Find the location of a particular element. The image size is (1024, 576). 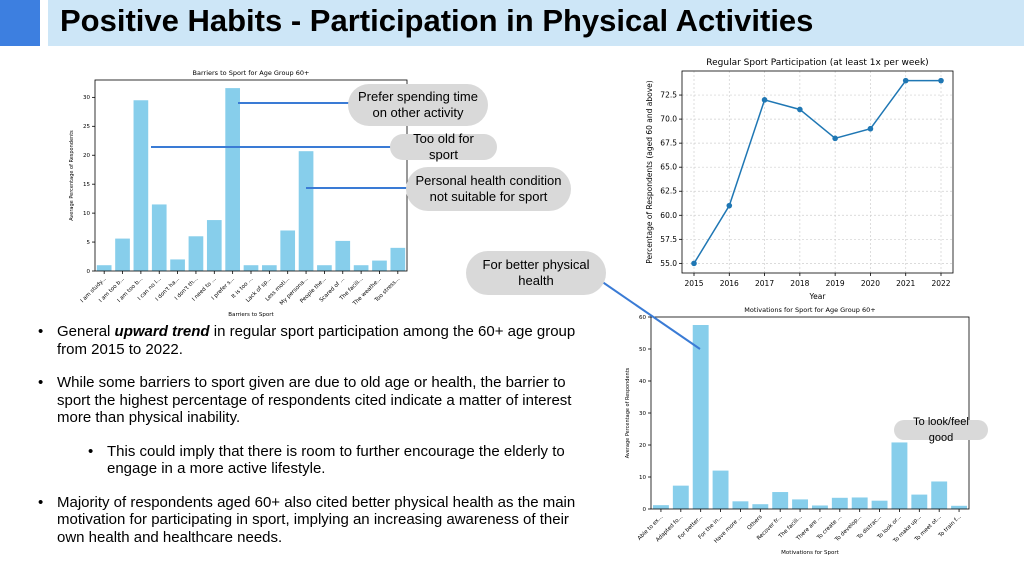

chart-title: Barriers to Sport for Age Group 60+ is located at coordinates (251, 73).